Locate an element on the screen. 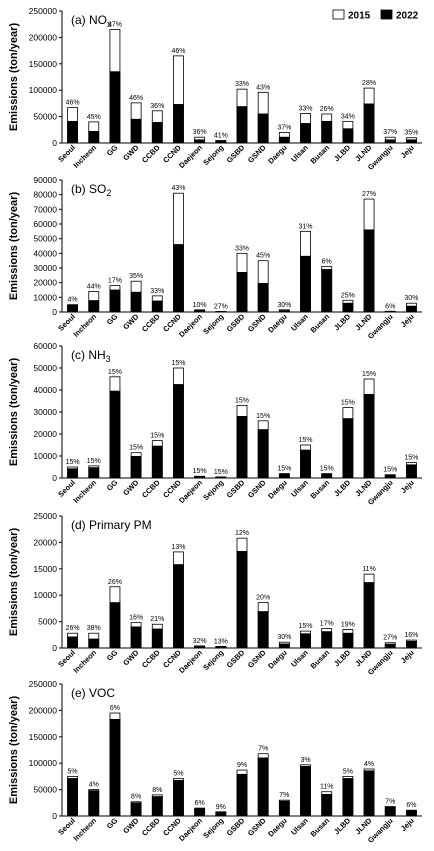  x-tick-label: Jeju is located at coordinates (407, 486).